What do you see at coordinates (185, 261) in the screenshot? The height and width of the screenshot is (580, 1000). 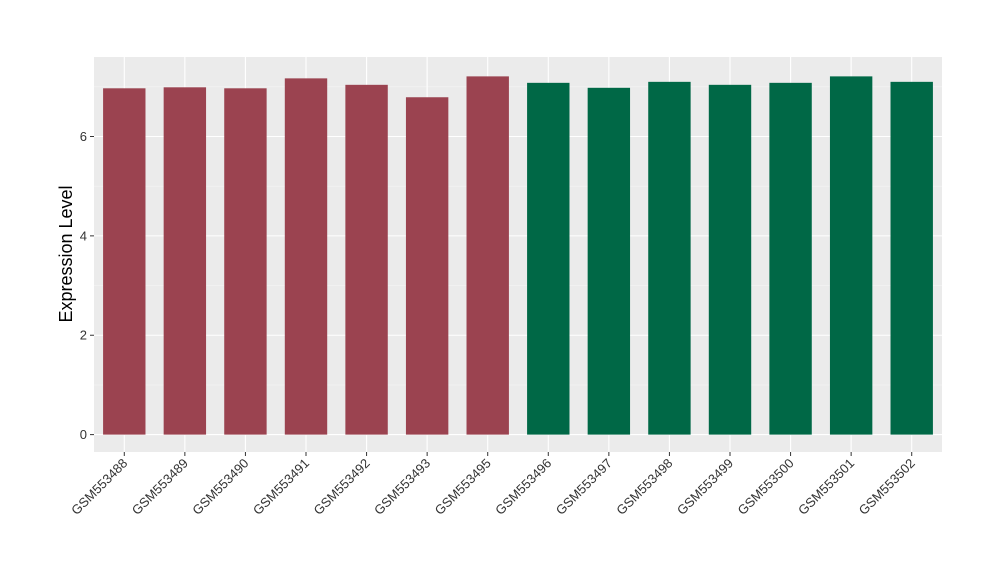 I see `bar-GSM553489` at bounding box center [185, 261].